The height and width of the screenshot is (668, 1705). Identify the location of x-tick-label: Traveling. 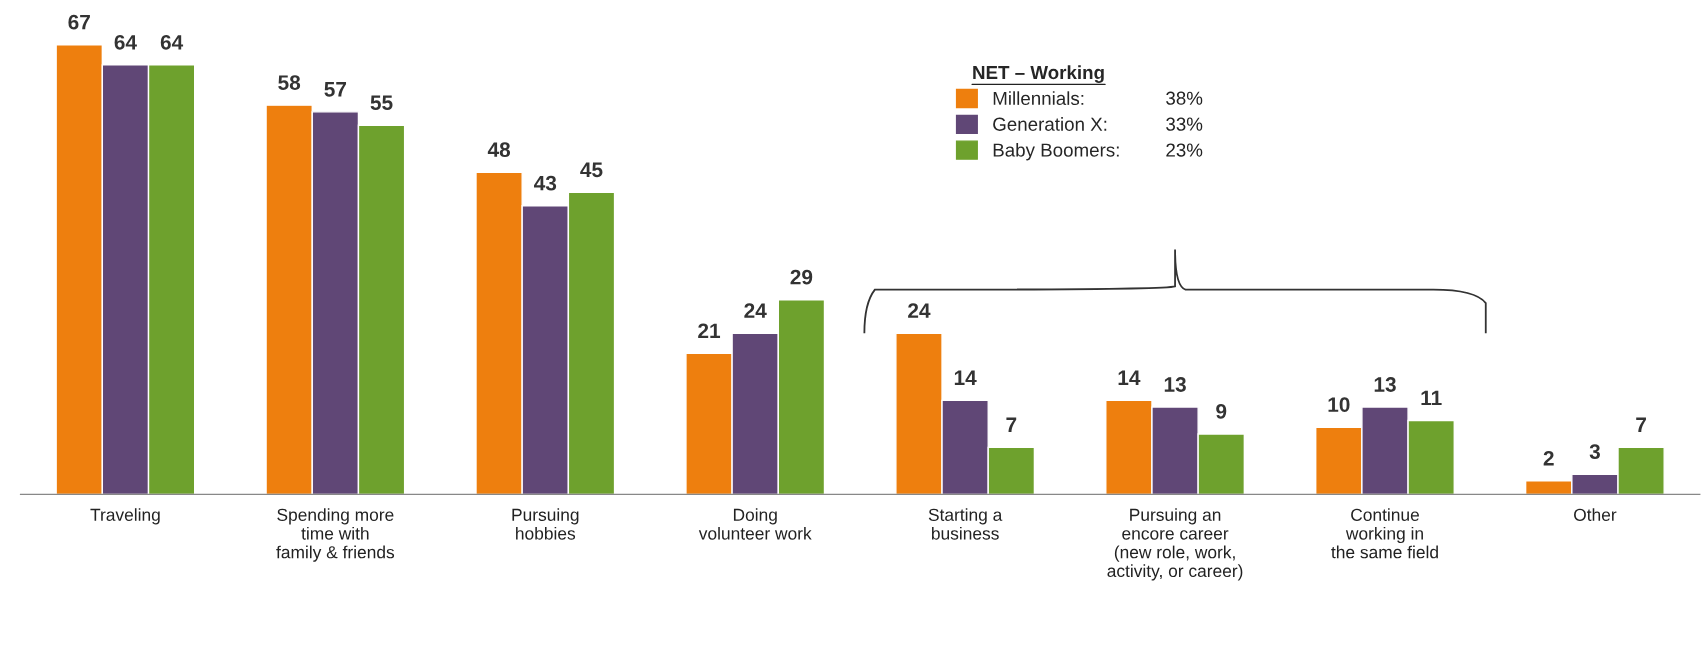
(125, 516).